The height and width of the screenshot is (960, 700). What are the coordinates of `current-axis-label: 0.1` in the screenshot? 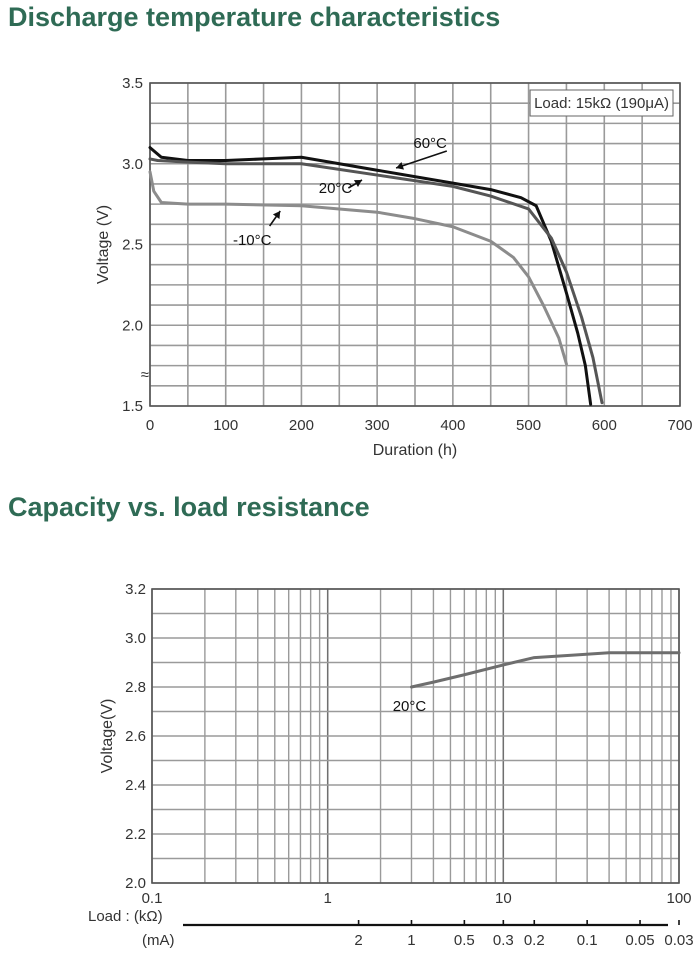 It's located at (587, 940).